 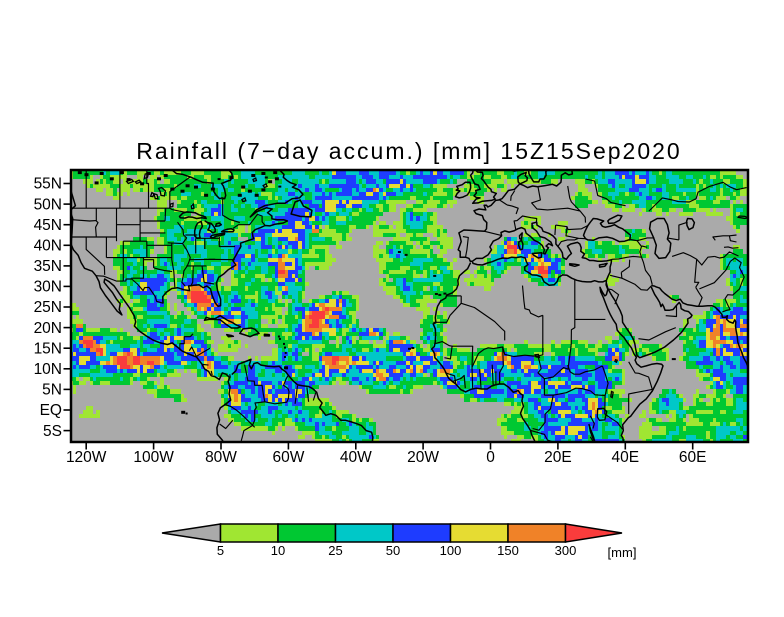 I want to click on svg-text: 50N, so click(x=48, y=204).